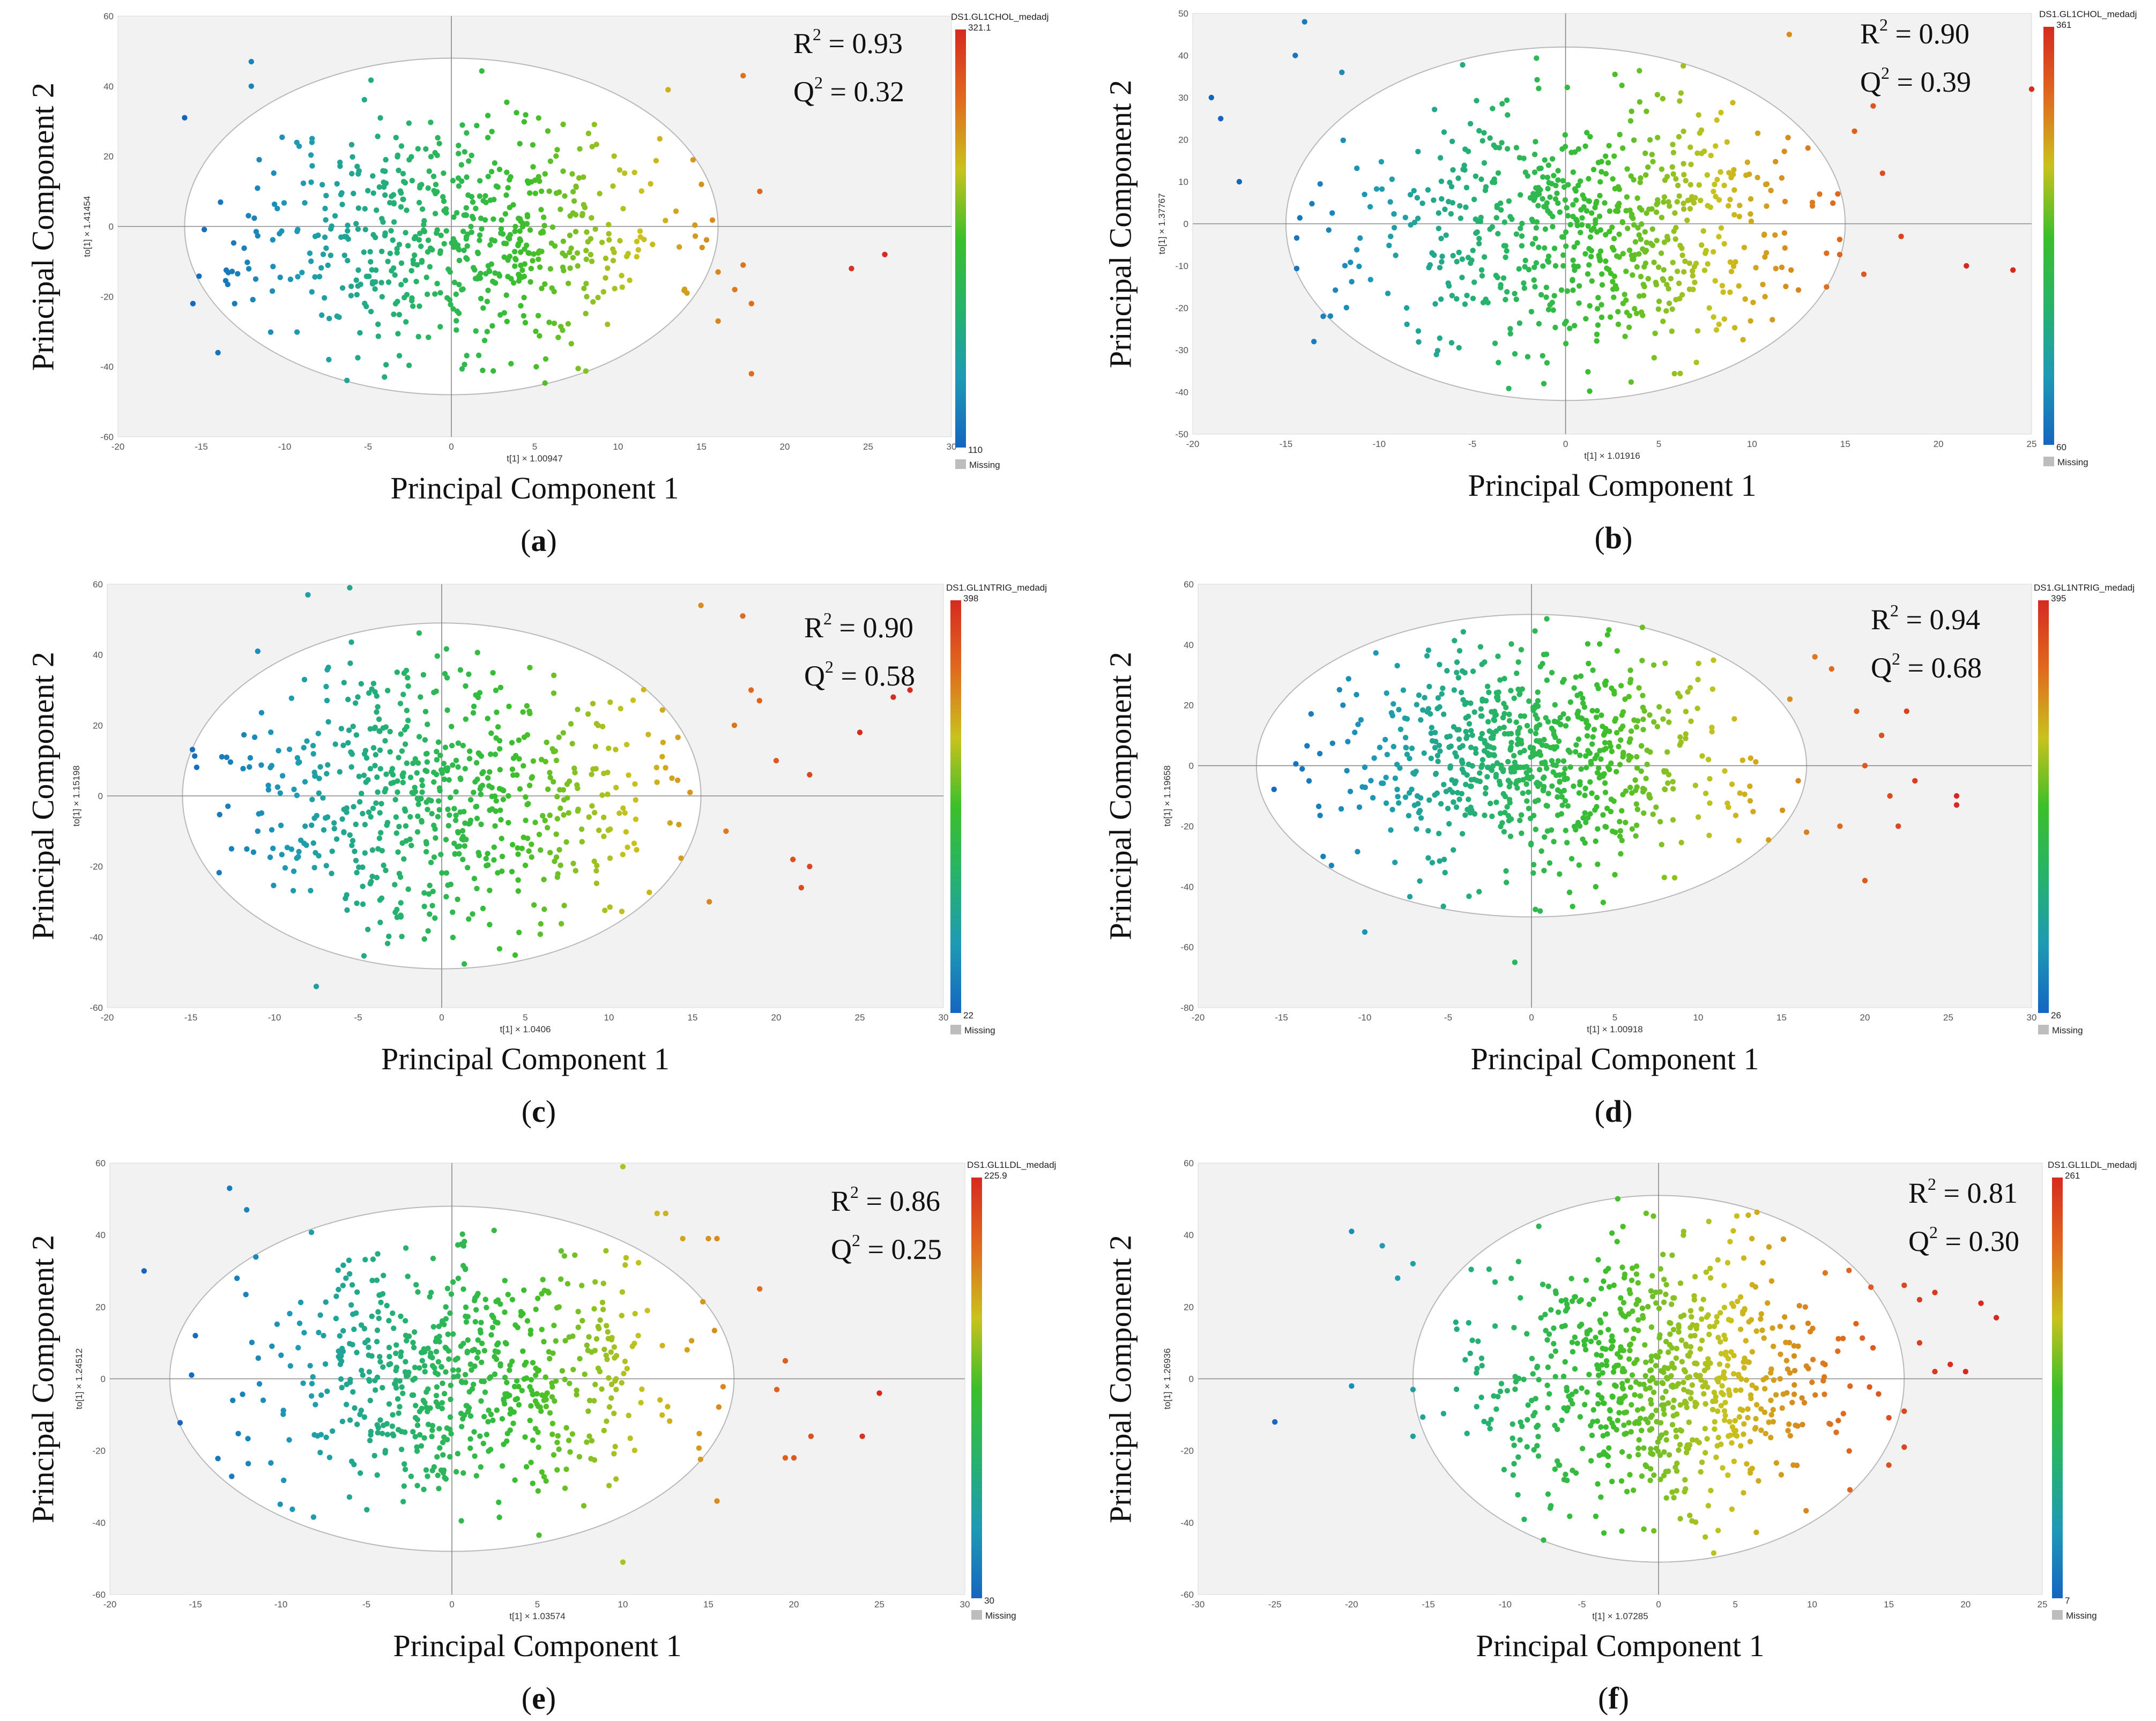 This screenshot has width=2156, height=1721. What do you see at coordinates (99, 1595) in the screenshot?
I see `y-tick-label: -60` at bounding box center [99, 1595].